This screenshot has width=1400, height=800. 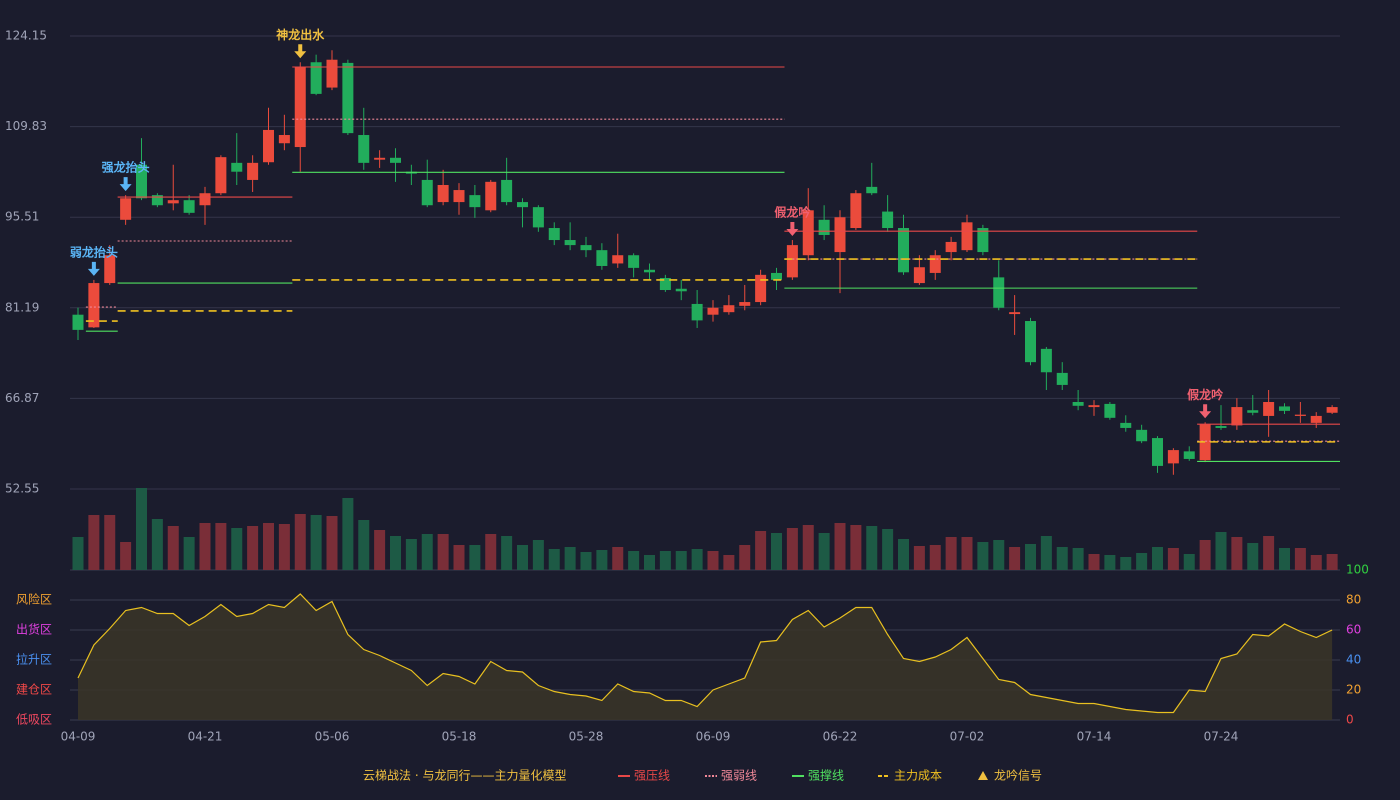 I want to click on signal-label: 假龙吟, so click(x=792, y=212).